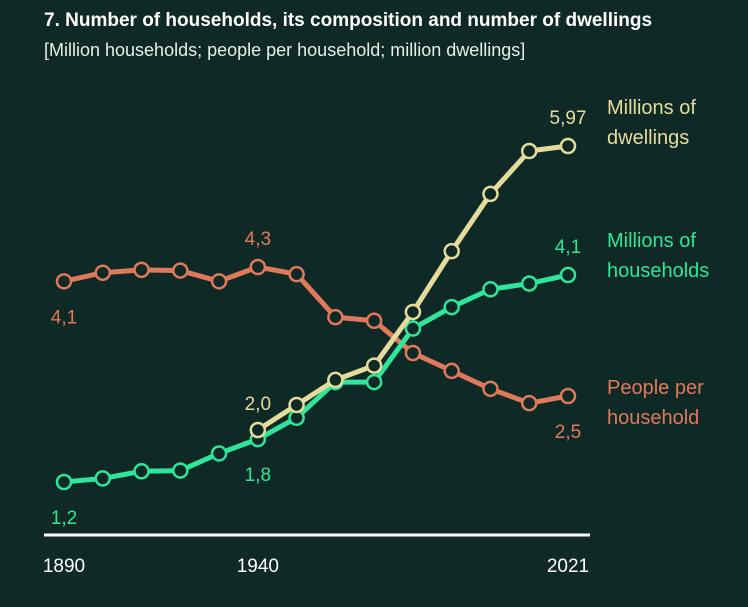 The image size is (748, 607). I want to click on data-label-millions-of-dwellings: 5,97, so click(568, 118).